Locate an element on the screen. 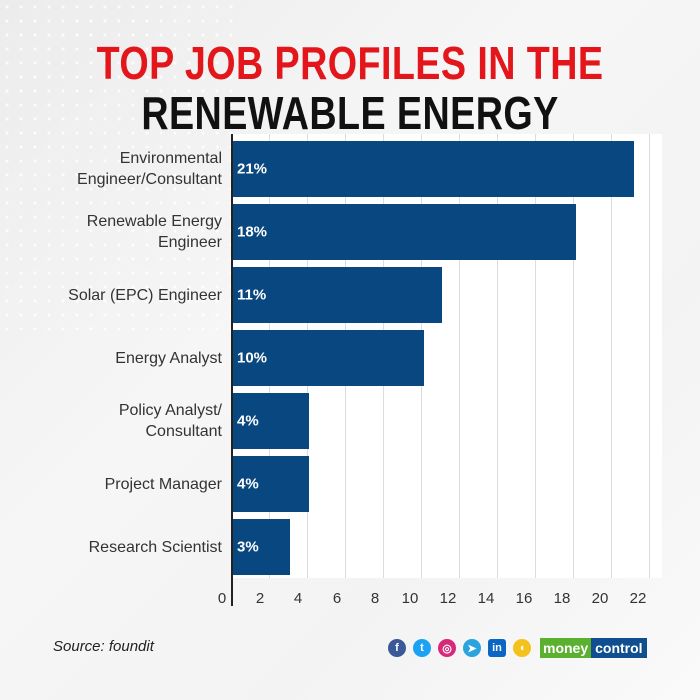 Image resolution: width=700 pixels, height=700 pixels. x-tick: 22 is located at coordinates (638, 598).